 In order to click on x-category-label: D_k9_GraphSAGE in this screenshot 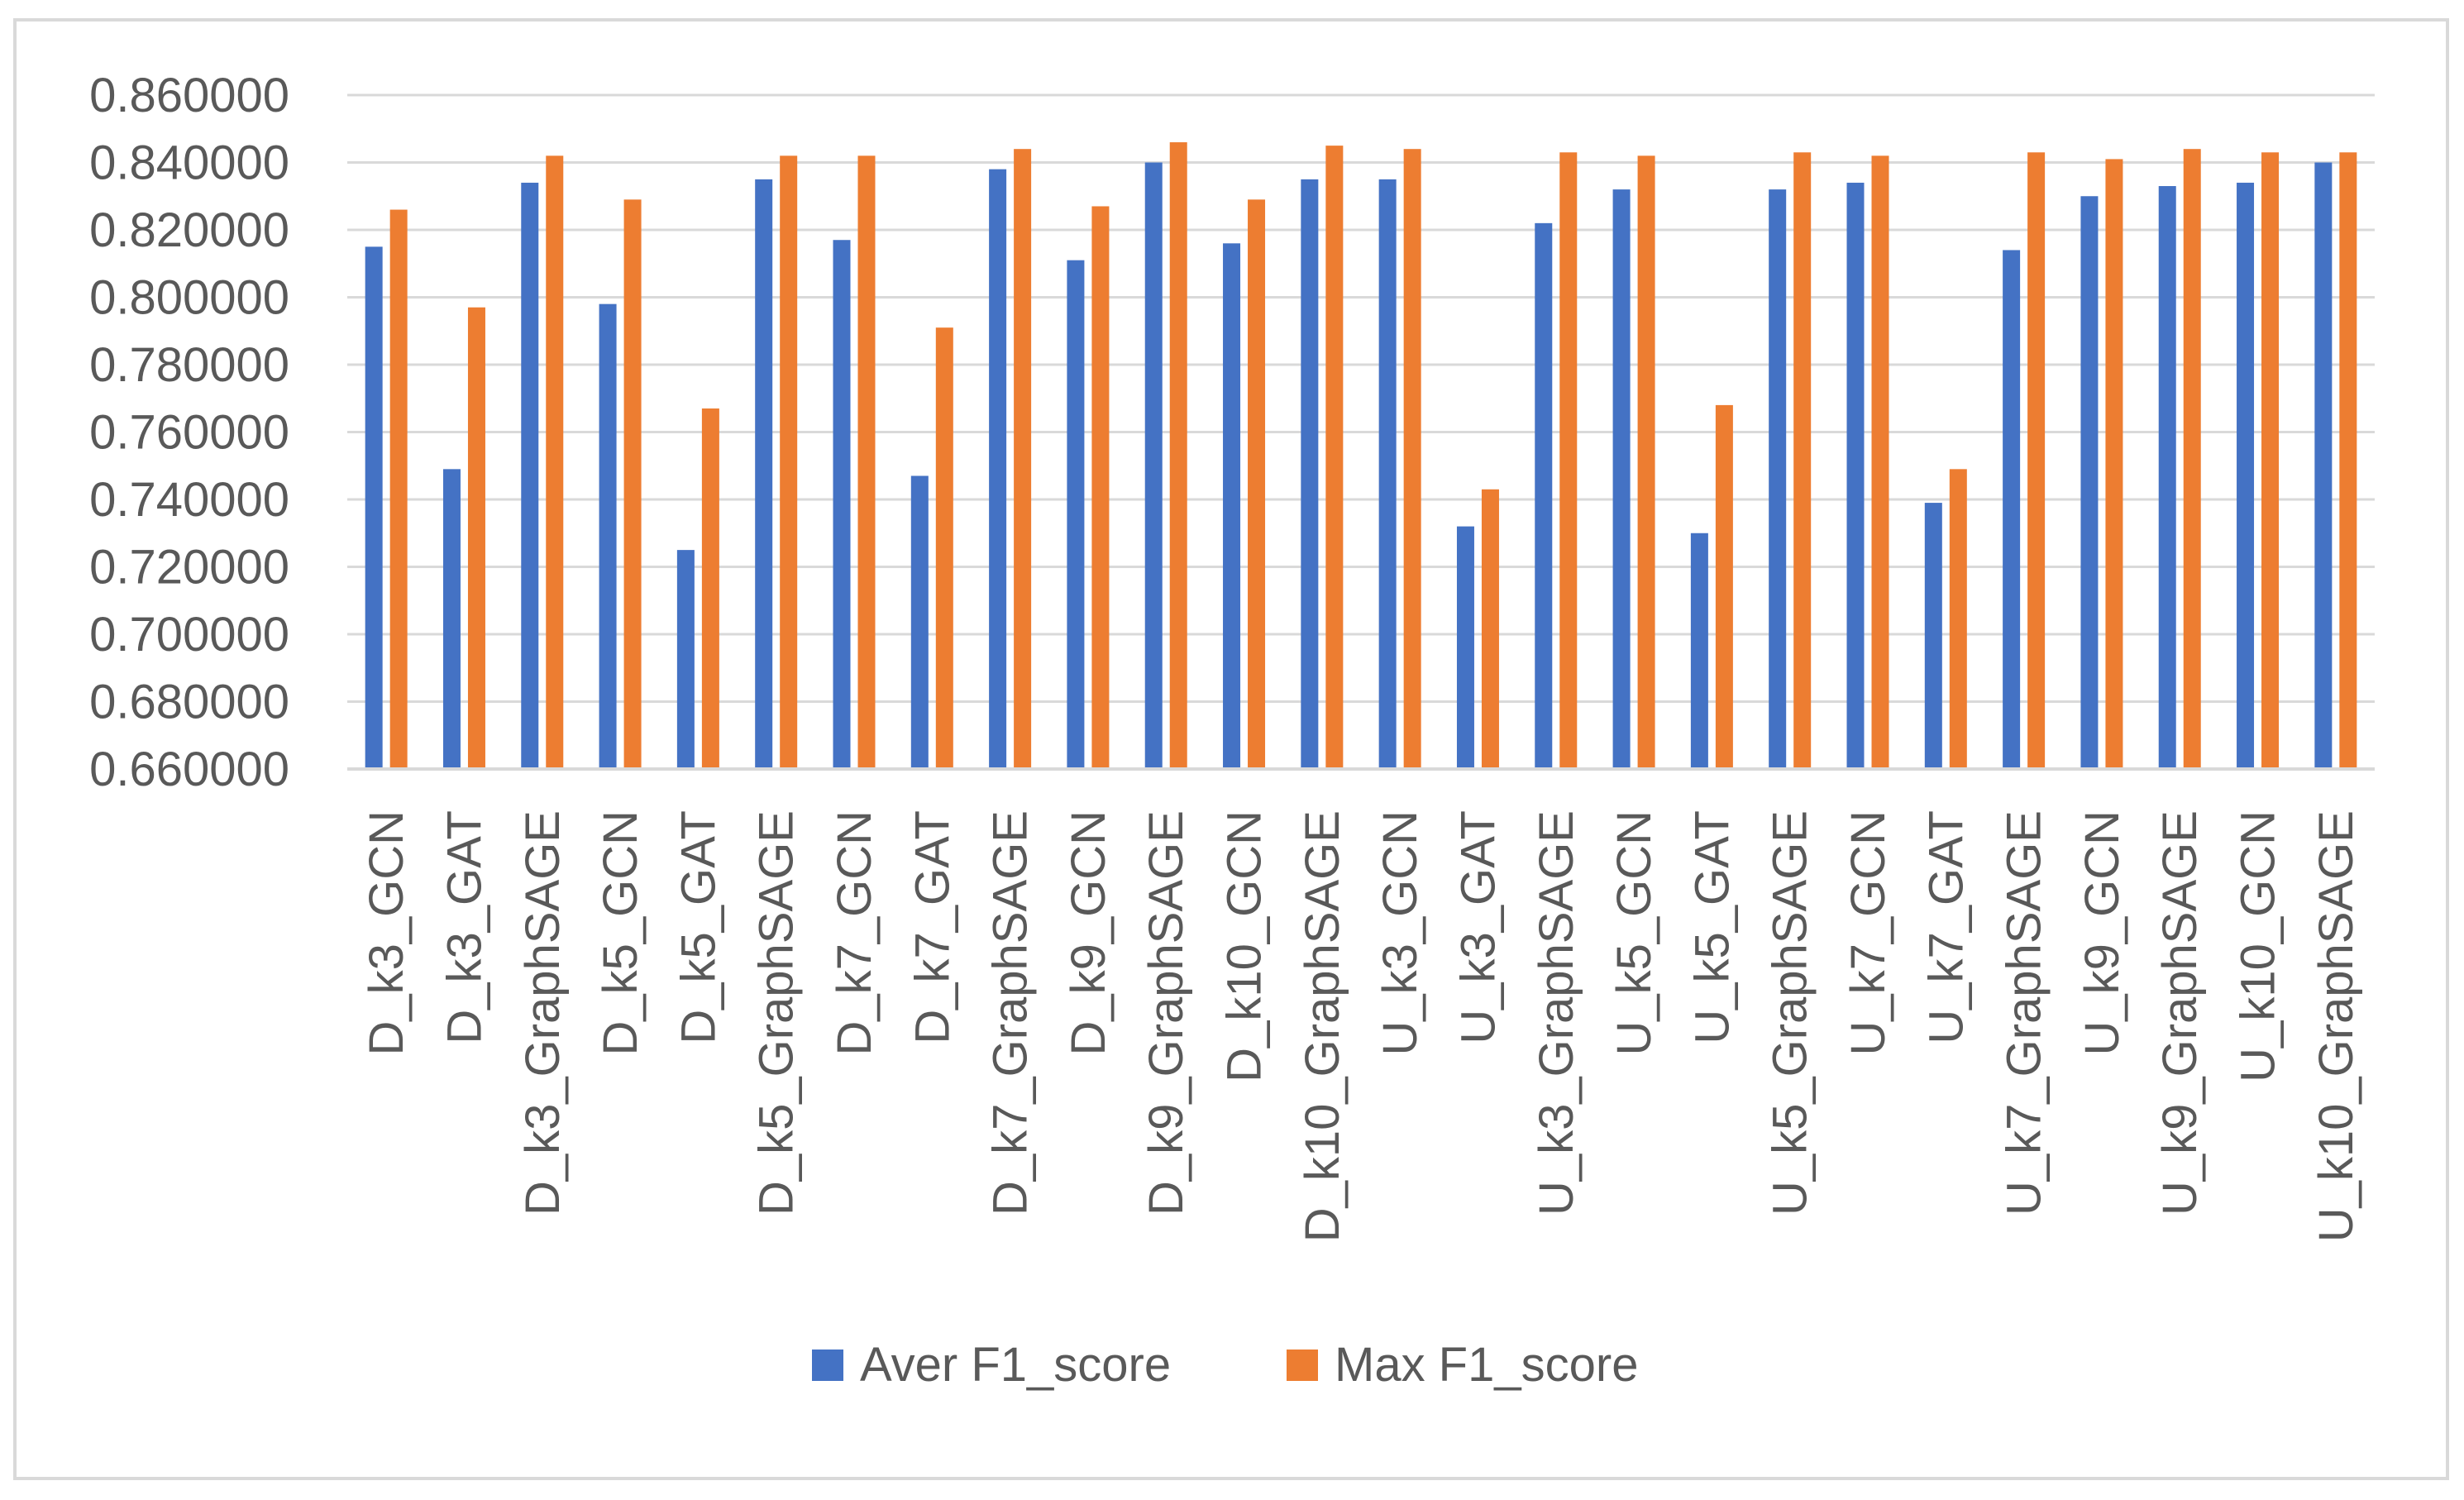, I will do `click(1166, 1013)`.